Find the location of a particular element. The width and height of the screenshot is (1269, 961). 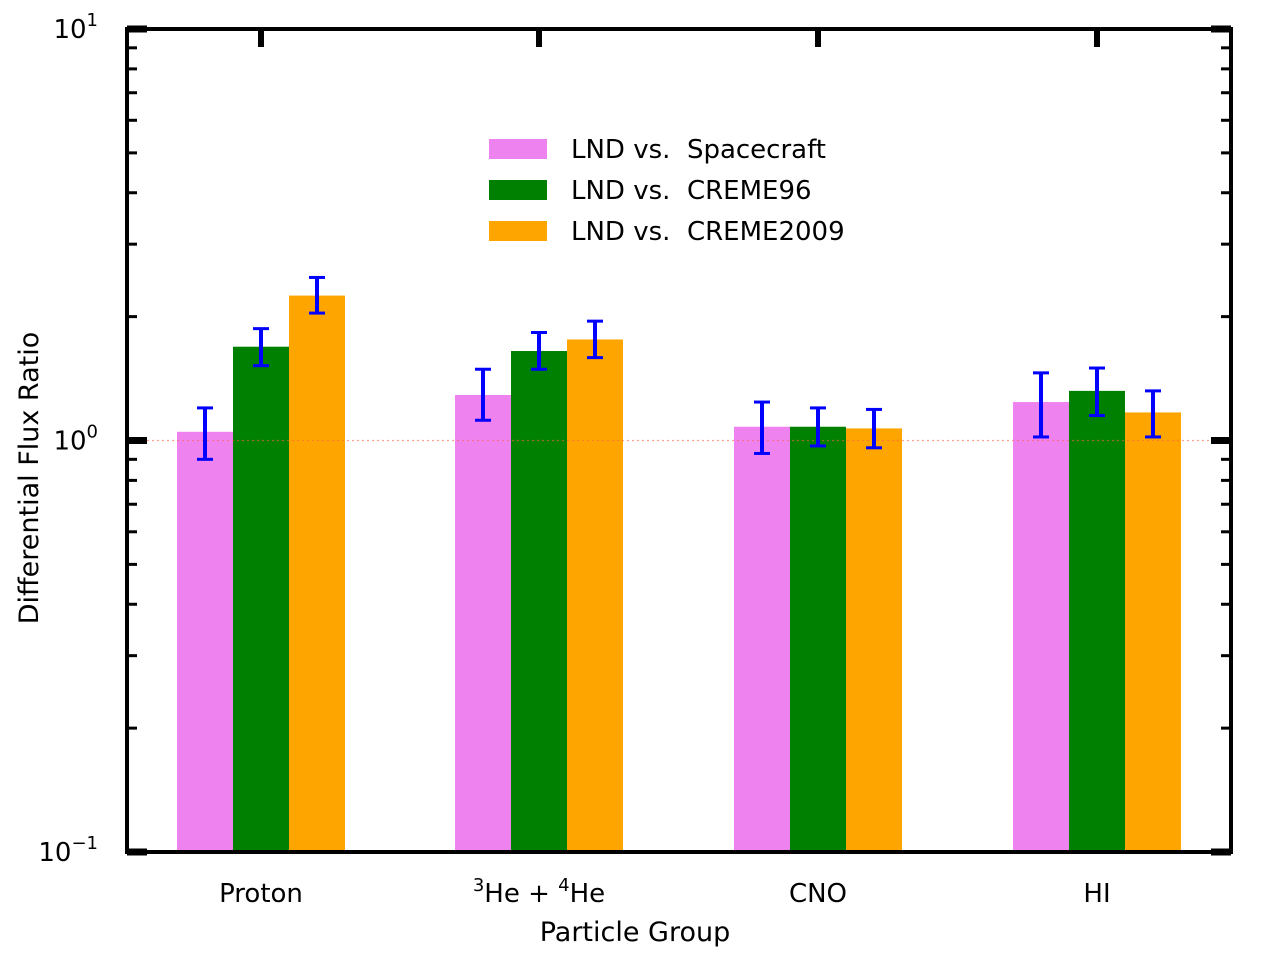

y-tick-label: 10¹ is located at coordinates (75, 27).